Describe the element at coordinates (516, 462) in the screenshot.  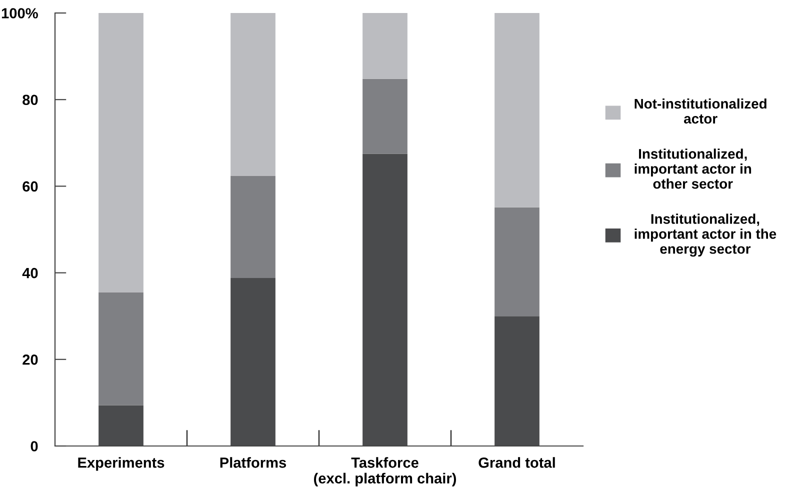
I see `x-tick-label: Grand total` at that location.